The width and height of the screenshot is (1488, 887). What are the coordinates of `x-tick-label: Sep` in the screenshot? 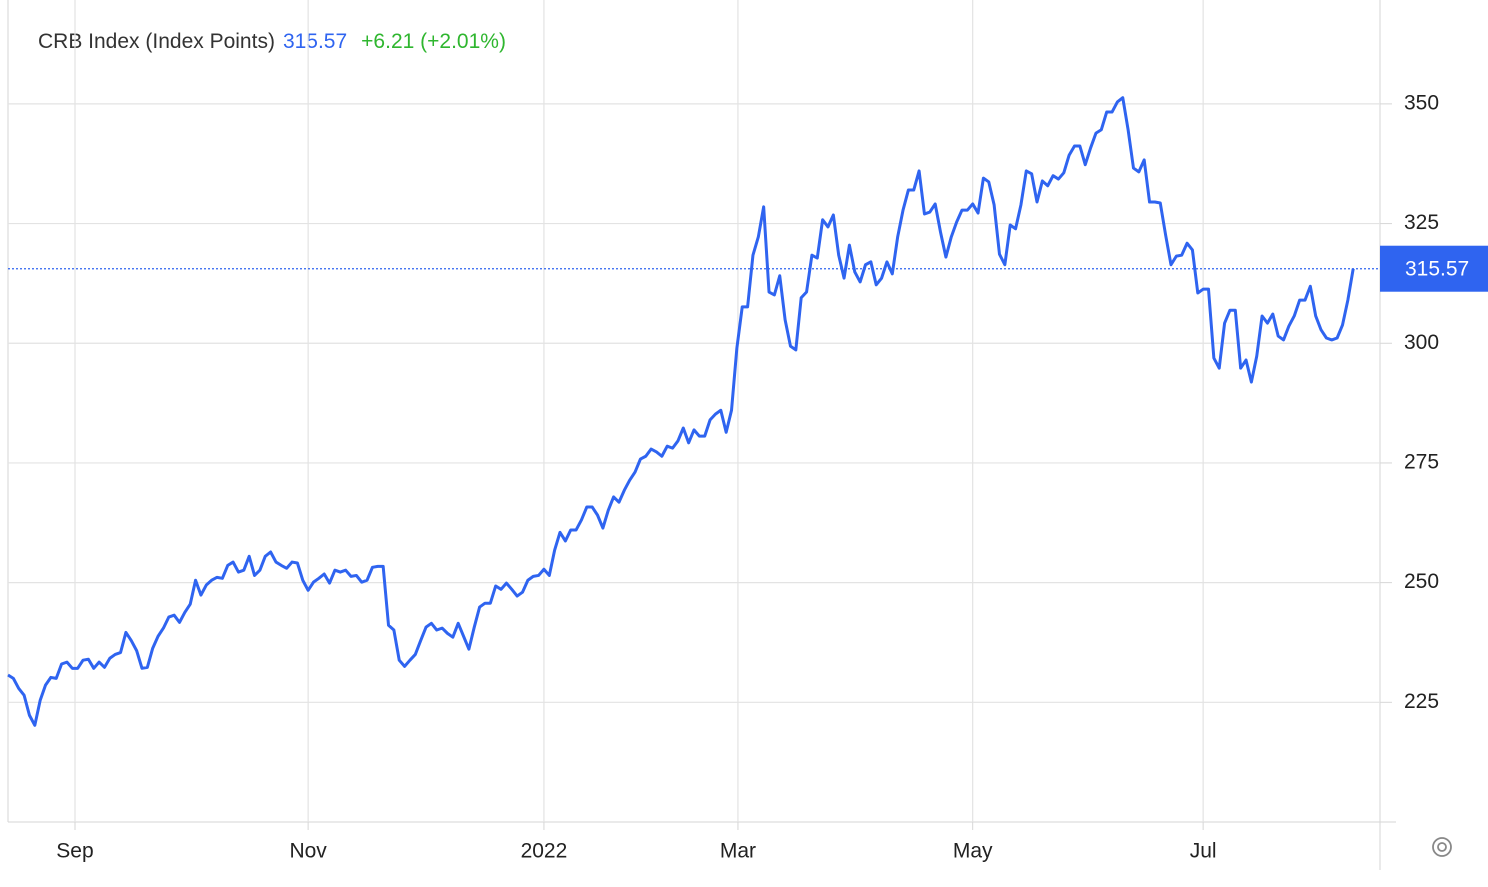 It's located at (74, 851).